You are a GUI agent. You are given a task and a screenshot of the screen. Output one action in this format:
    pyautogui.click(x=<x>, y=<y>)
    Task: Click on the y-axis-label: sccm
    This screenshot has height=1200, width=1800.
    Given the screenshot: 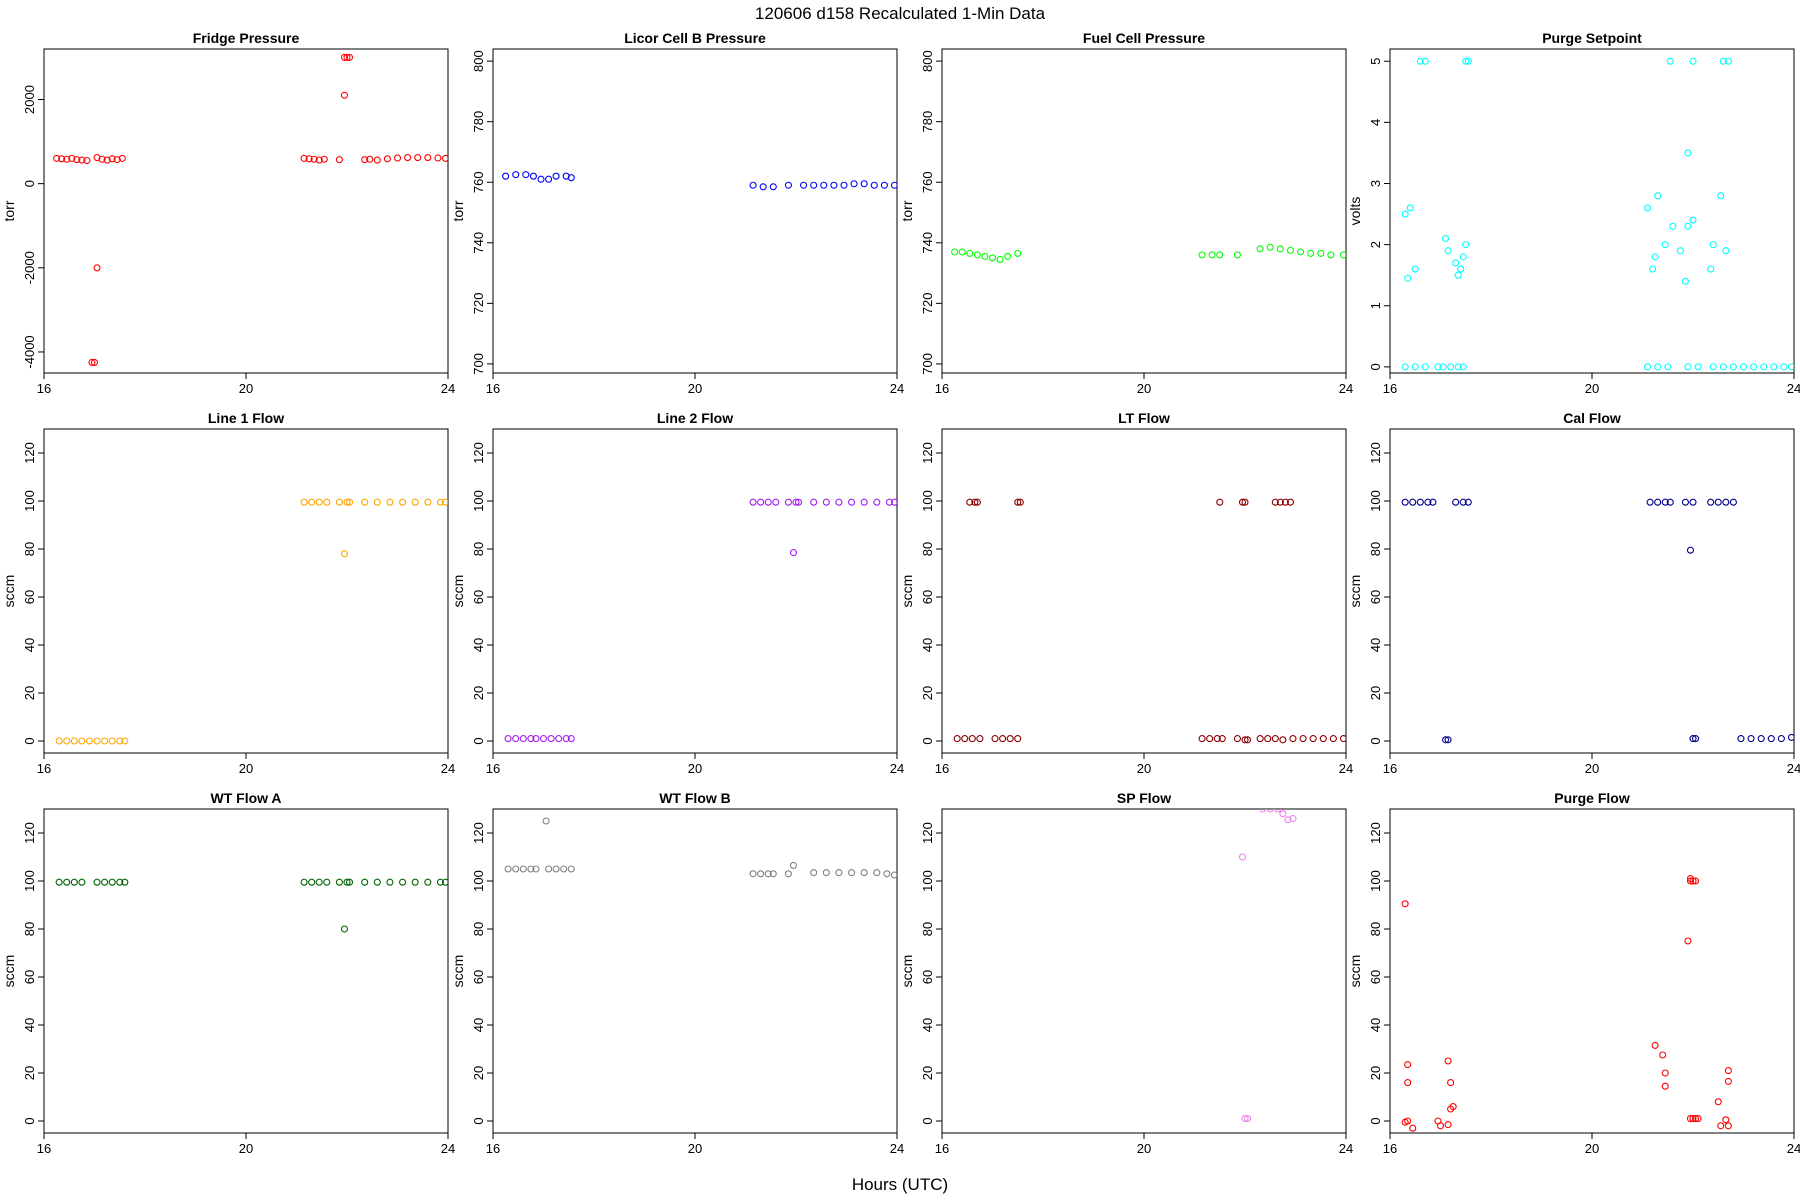 What is the action you would take?
    pyautogui.click(x=9, y=971)
    